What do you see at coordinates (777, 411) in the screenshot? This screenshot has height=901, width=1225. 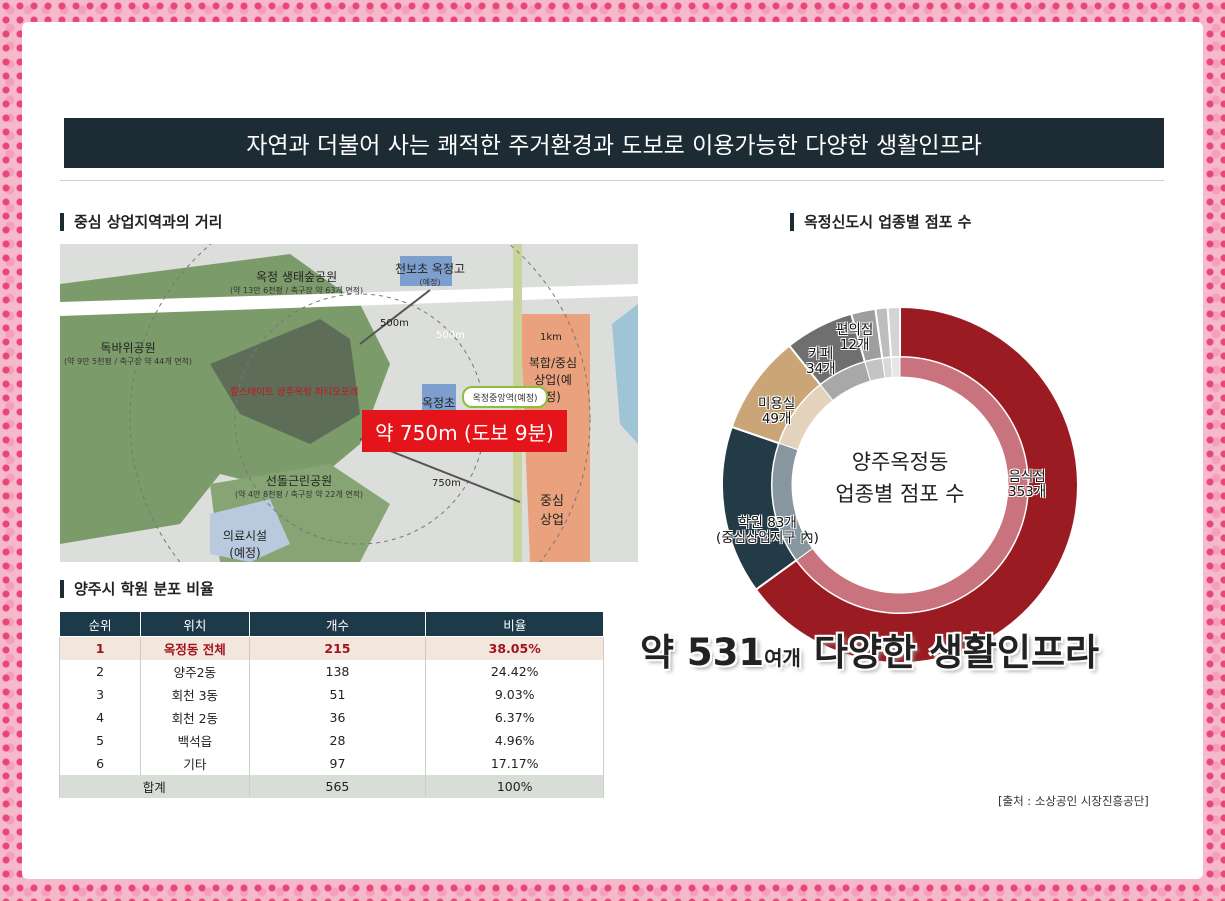 I see `label-hair-salon: 미용실 49개` at bounding box center [777, 411].